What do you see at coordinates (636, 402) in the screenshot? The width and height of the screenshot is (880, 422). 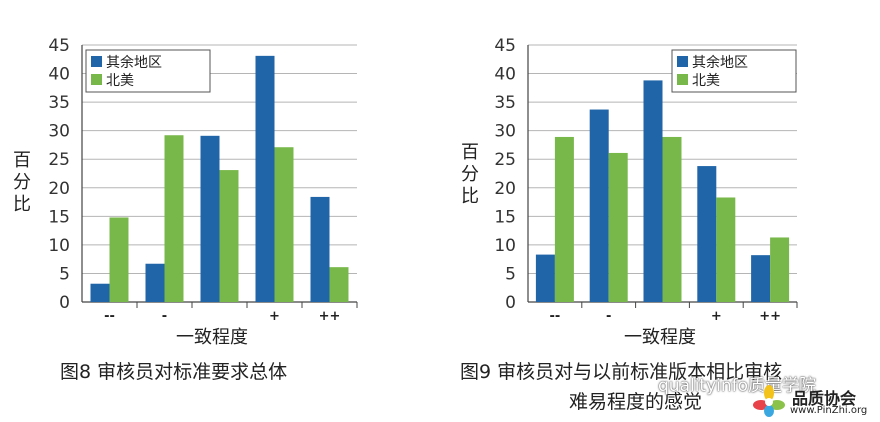 I see `chart-caption-fig9-line2: 难易程度的感觉` at bounding box center [636, 402].